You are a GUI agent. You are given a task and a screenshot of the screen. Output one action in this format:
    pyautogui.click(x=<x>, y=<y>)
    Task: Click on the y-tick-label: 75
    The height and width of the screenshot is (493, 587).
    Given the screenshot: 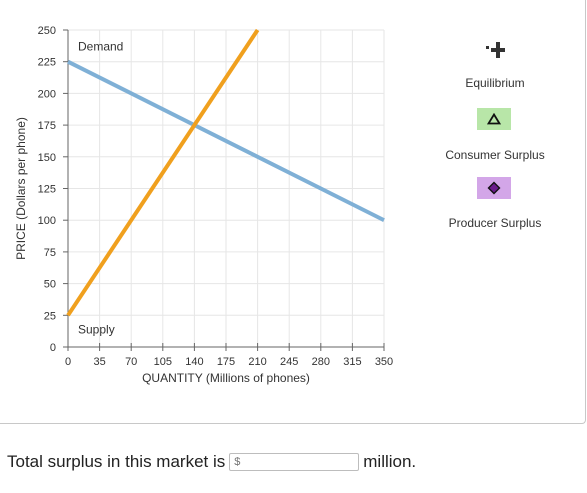 What is the action you would take?
    pyautogui.click(x=50, y=253)
    